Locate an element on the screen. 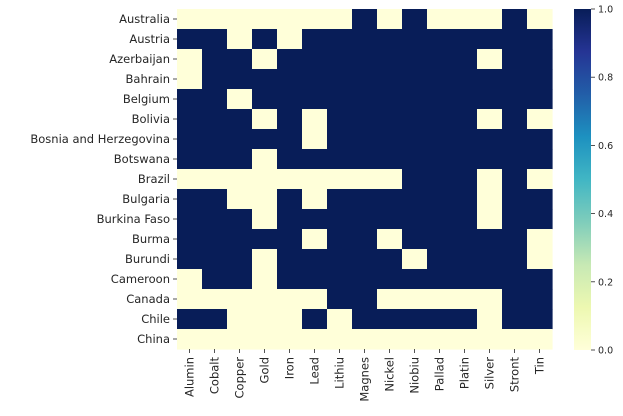  column-label: Copper is located at coordinates (240, 378).